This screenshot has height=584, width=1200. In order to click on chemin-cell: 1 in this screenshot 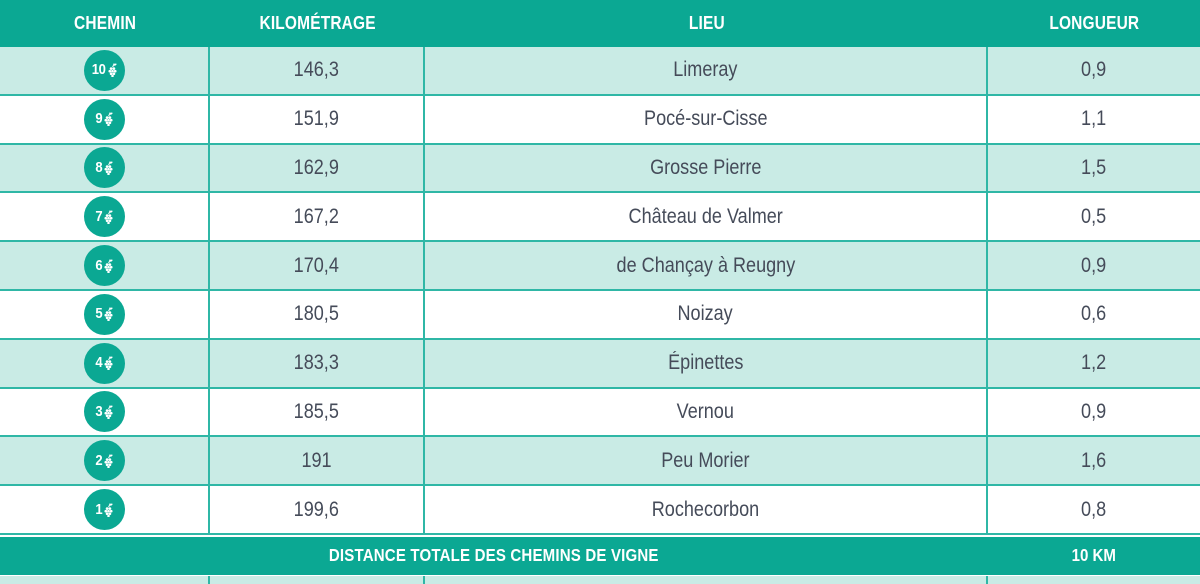, I will do `click(105, 509)`.